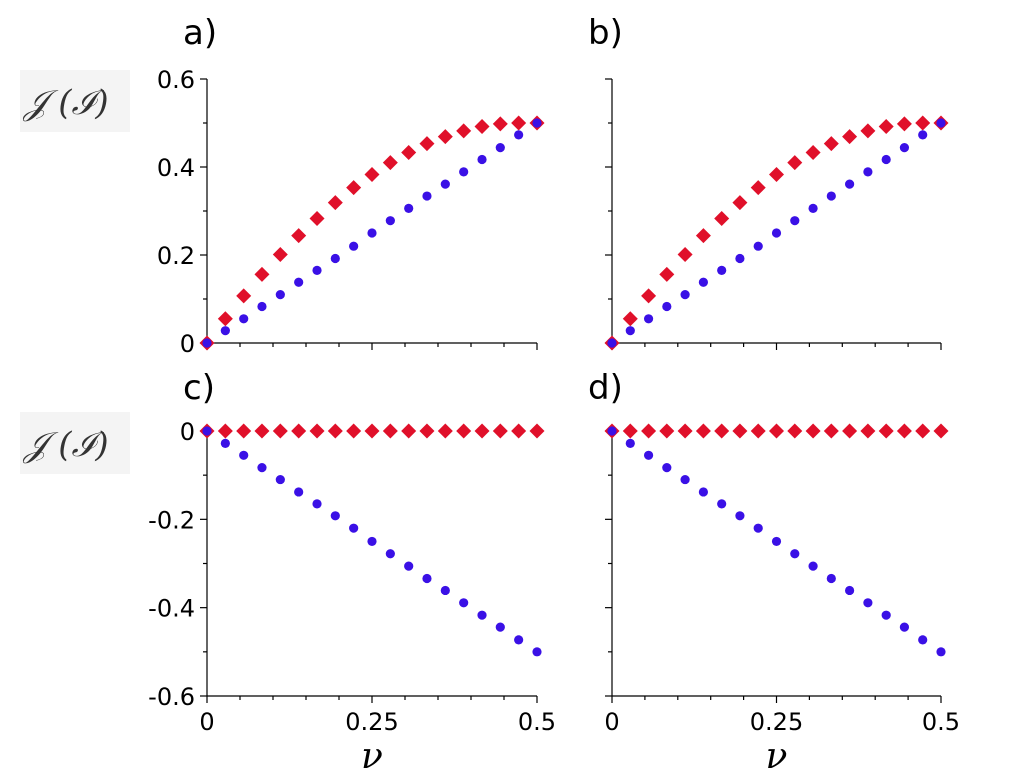 This screenshot has width=1023, height=784. I want to click on x-tick-label: 0.5, so click(537, 722).